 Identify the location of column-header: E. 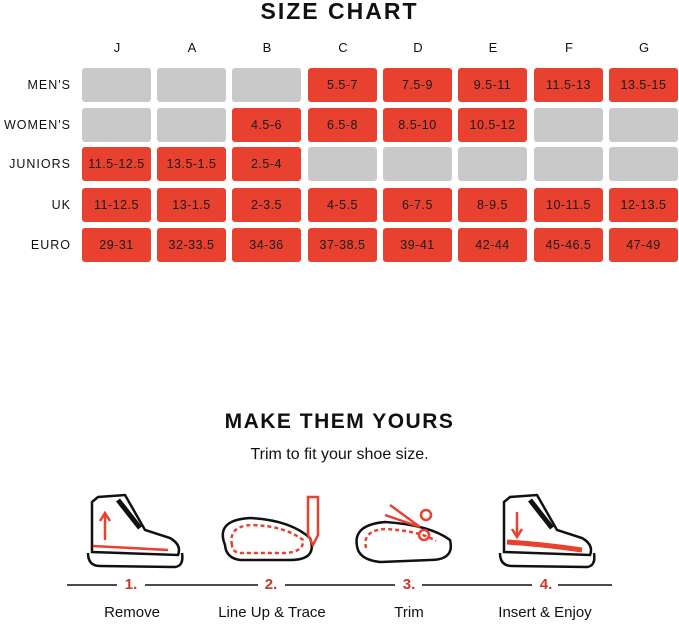
(493, 47).